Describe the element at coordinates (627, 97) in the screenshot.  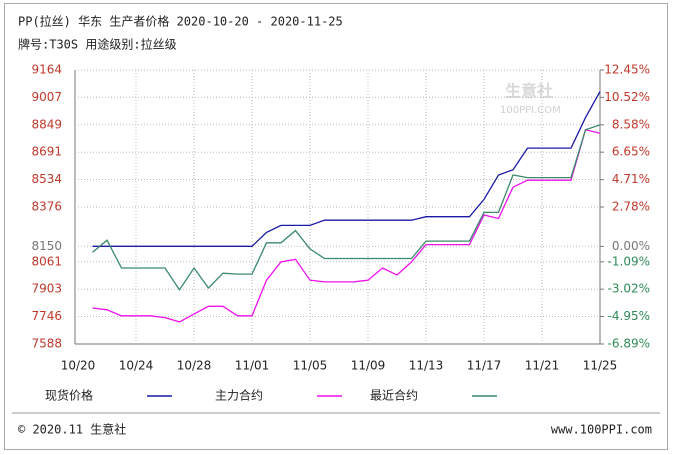
I see `y2-tick-label: 10.52%` at that location.